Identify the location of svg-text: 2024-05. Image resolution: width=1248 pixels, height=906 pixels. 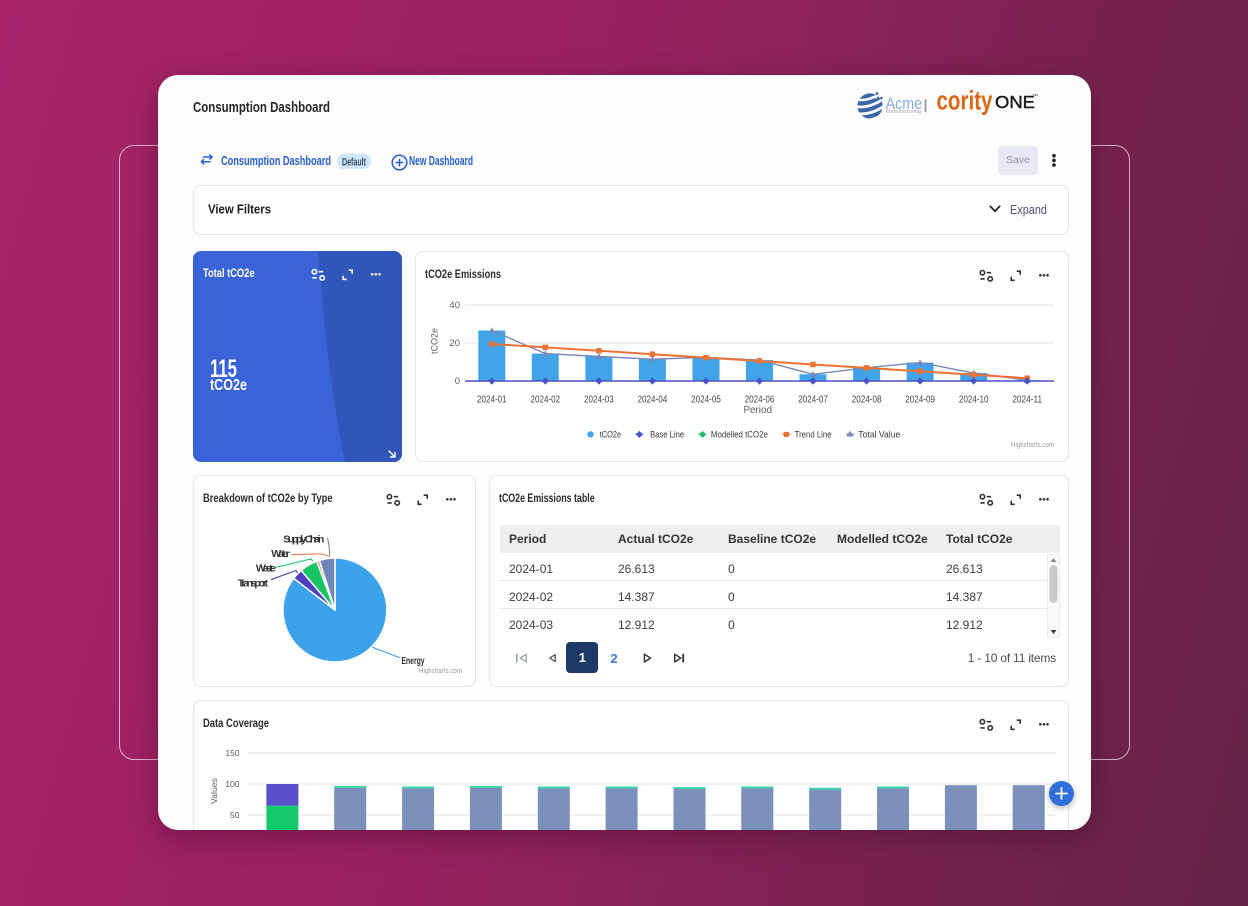
(706, 400).